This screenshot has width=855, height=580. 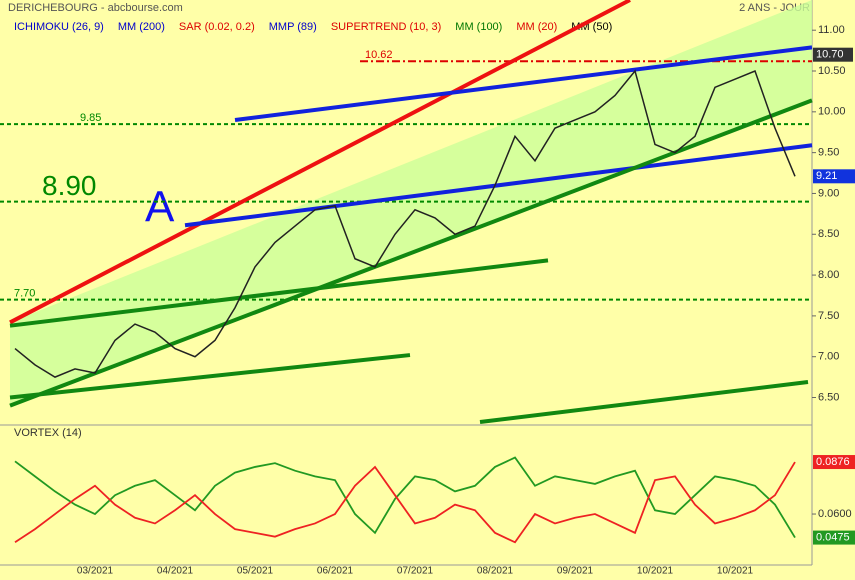 What do you see at coordinates (59, 27) in the screenshot?
I see `legend-entry: ICHIMOKU (26, 9)` at bounding box center [59, 27].